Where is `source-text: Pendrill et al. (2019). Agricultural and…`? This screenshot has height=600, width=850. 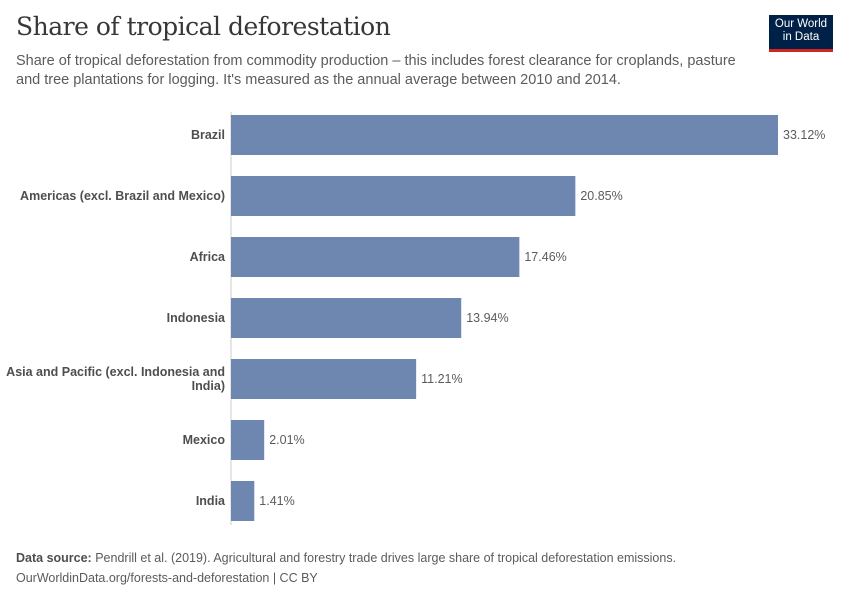 source-text: Pendrill et al. (2019). Agricultural and… is located at coordinates (386, 558).